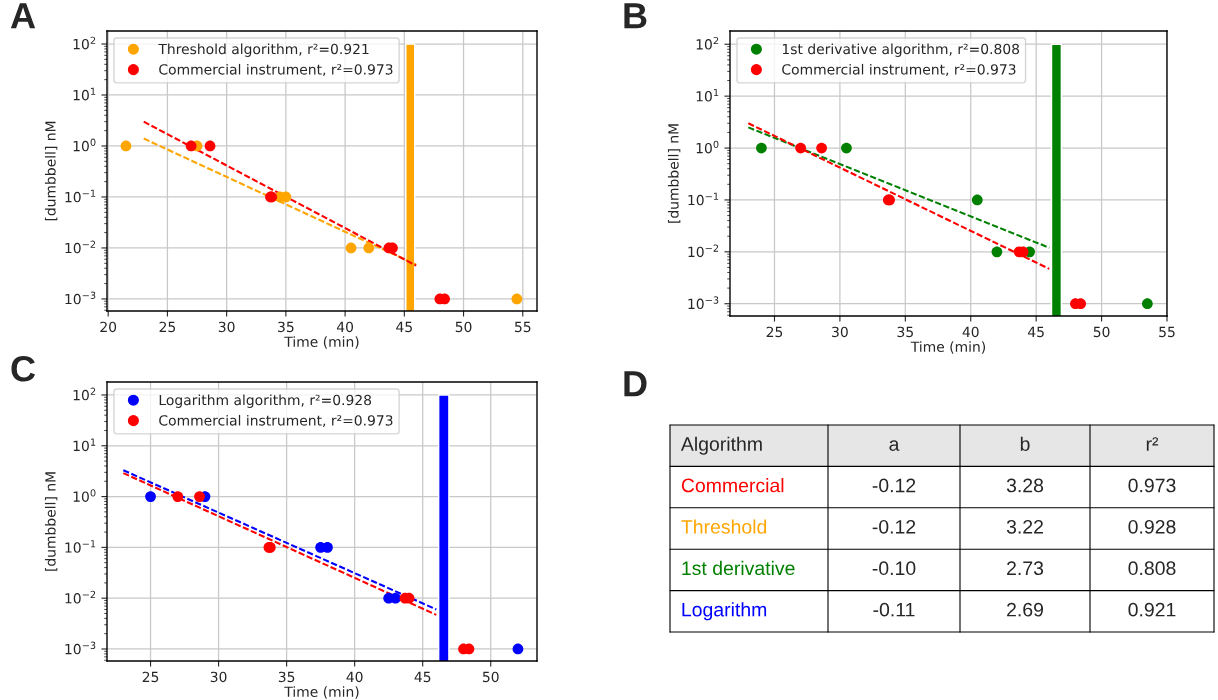 This screenshot has width=1218, height=700. Describe the element at coordinates (1152, 444) in the screenshot. I see `category-label: r²` at that location.